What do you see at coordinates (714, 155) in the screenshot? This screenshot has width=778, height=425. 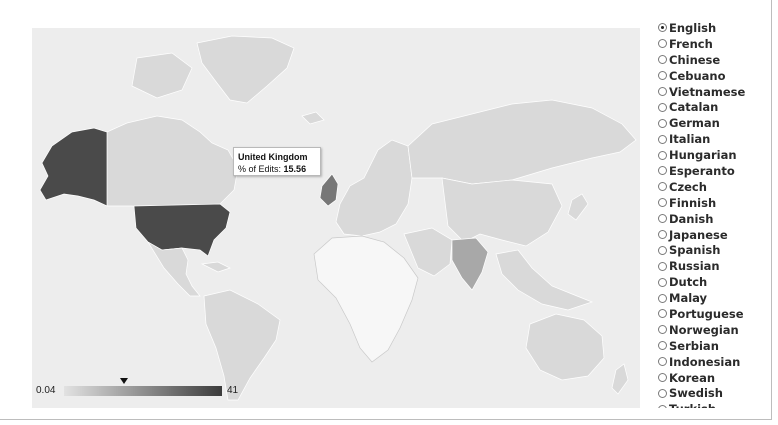 I see `language-option-hungarian: Hungarian` at bounding box center [714, 155].